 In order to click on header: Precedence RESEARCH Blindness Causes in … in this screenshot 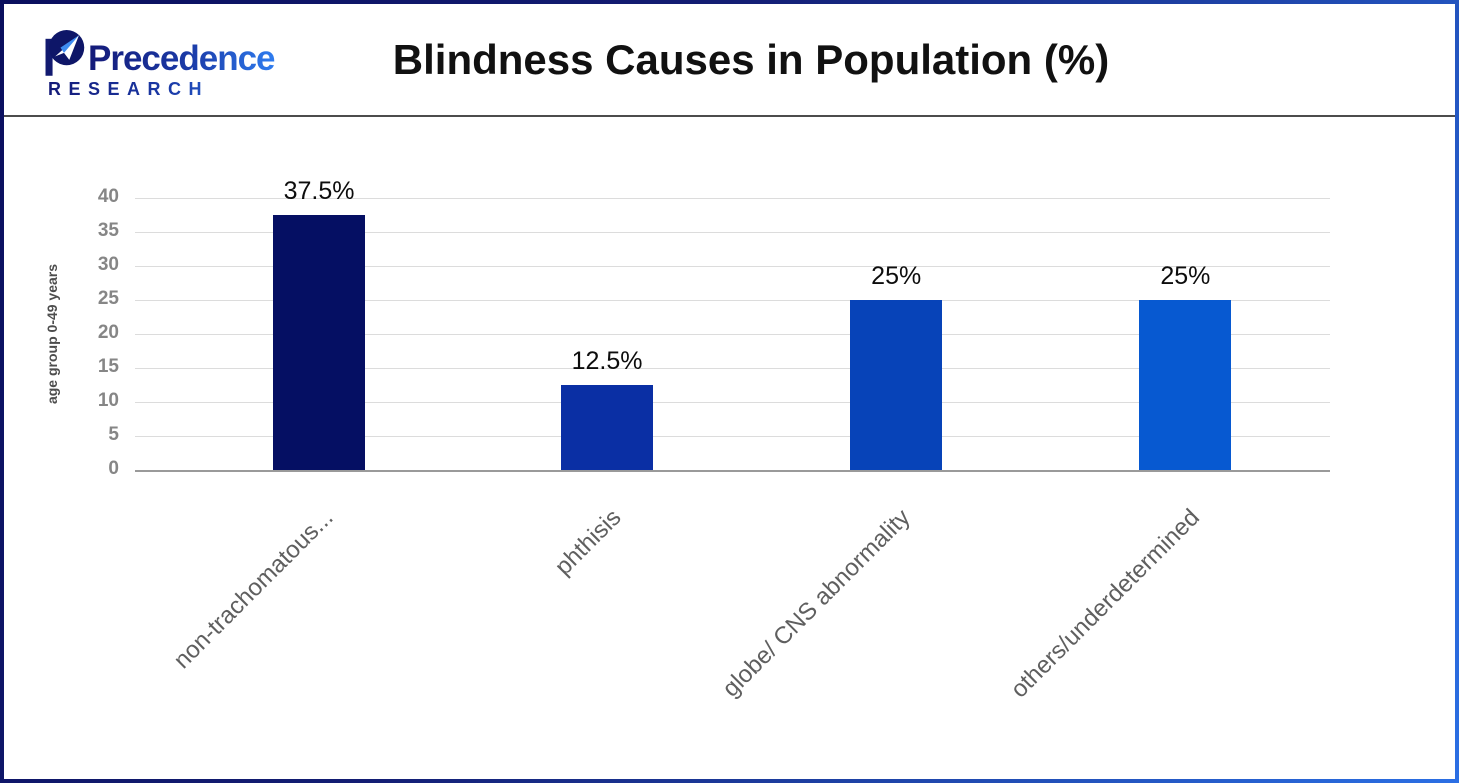, I will do `click(729, 60)`.